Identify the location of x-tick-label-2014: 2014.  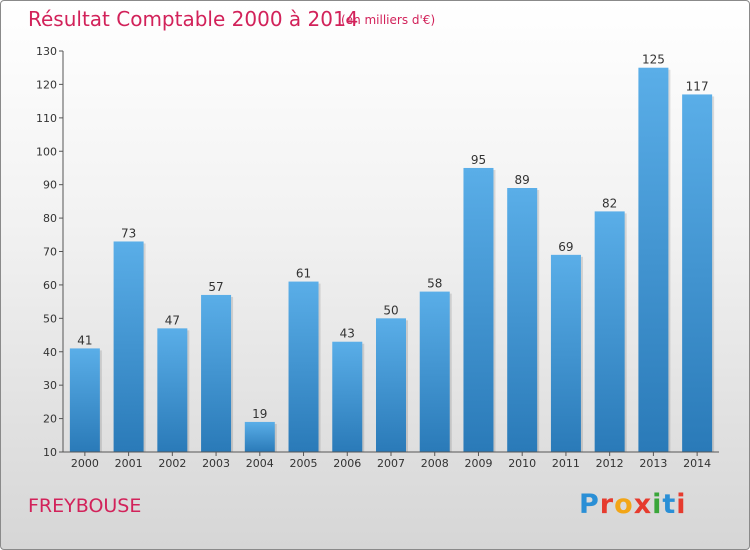
(697, 463).